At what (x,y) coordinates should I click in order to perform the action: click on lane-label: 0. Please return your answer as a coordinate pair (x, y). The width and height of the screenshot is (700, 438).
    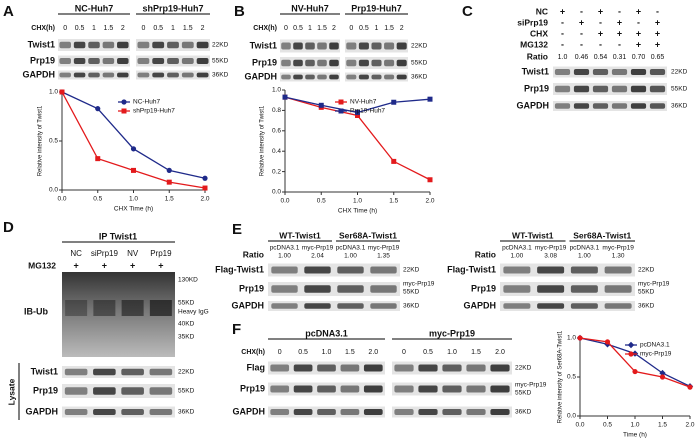
    Looking at the image, I should click on (65, 28).